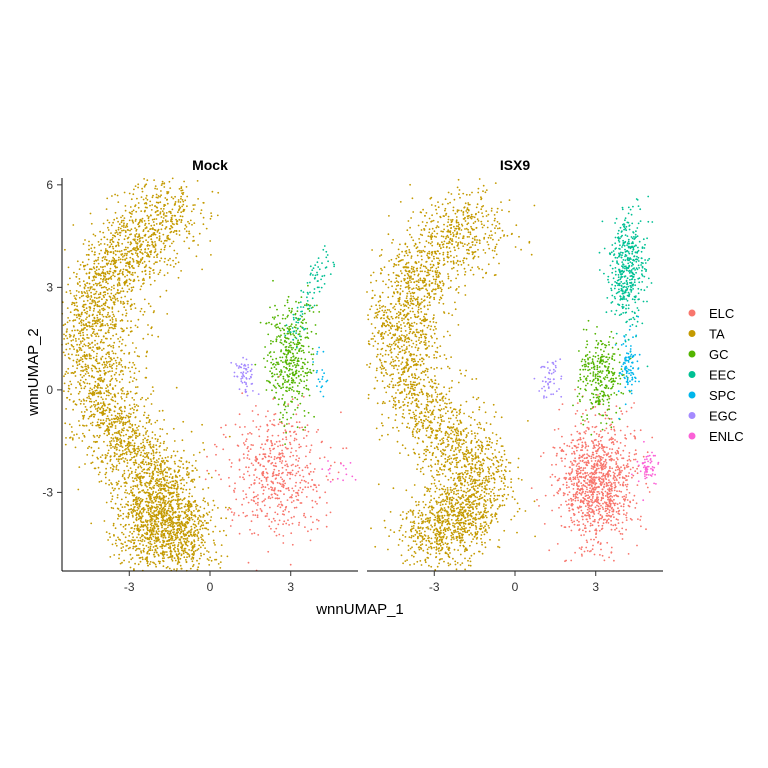 This screenshot has width=768, height=768. What do you see at coordinates (319, 381) in the screenshot?
I see `point-spc` at bounding box center [319, 381].